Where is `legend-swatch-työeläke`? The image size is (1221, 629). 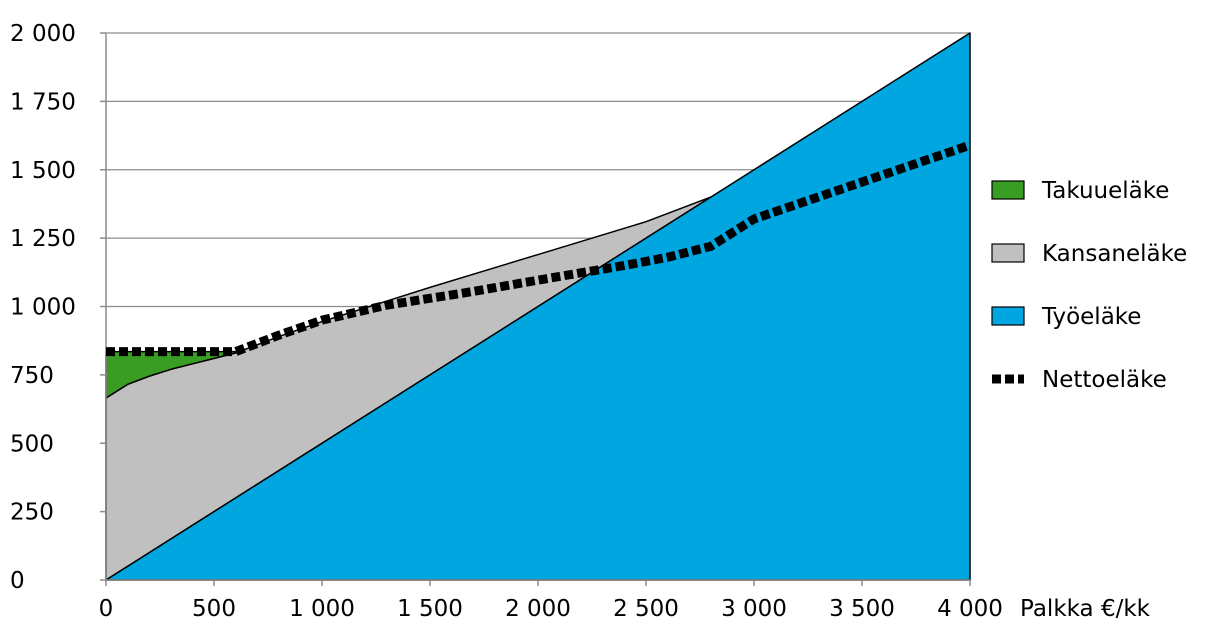
legend-swatch-työeläke is located at coordinates (1008, 316).